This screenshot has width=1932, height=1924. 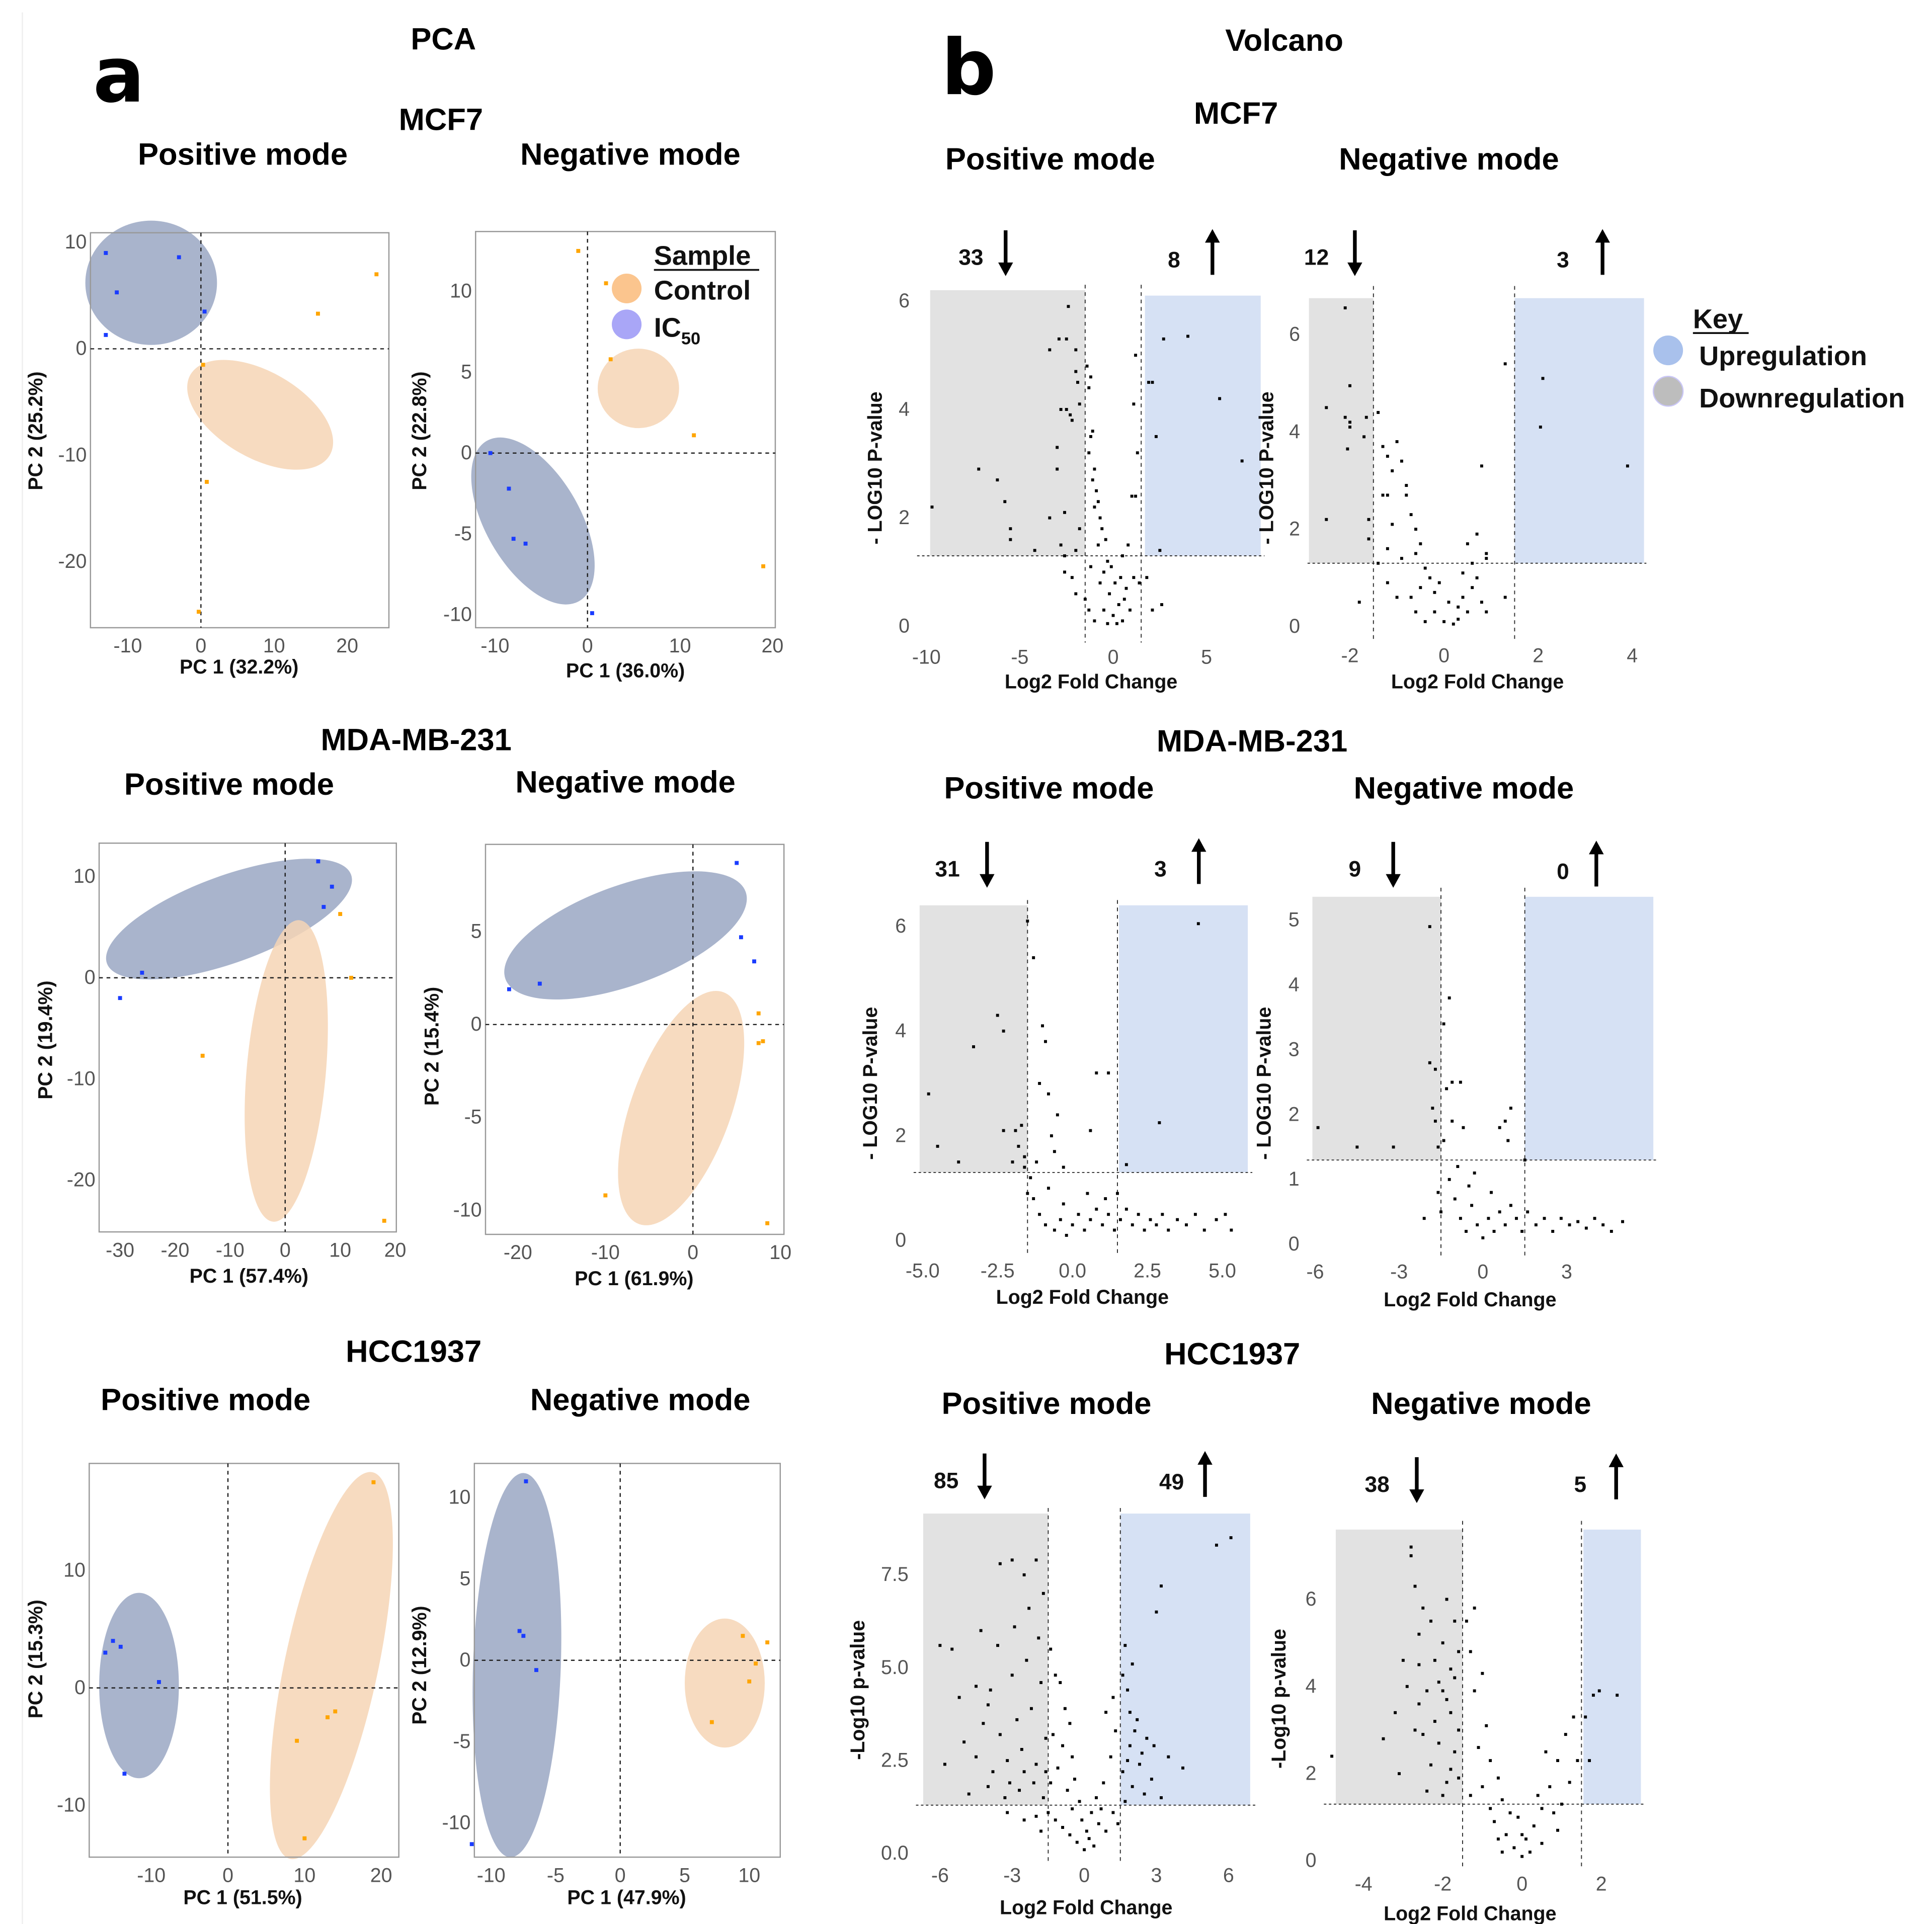 What do you see at coordinates (998, 1271) in the screenshot?
I see `x-tick-label: -2.5` at bounding box center [998, 1271].